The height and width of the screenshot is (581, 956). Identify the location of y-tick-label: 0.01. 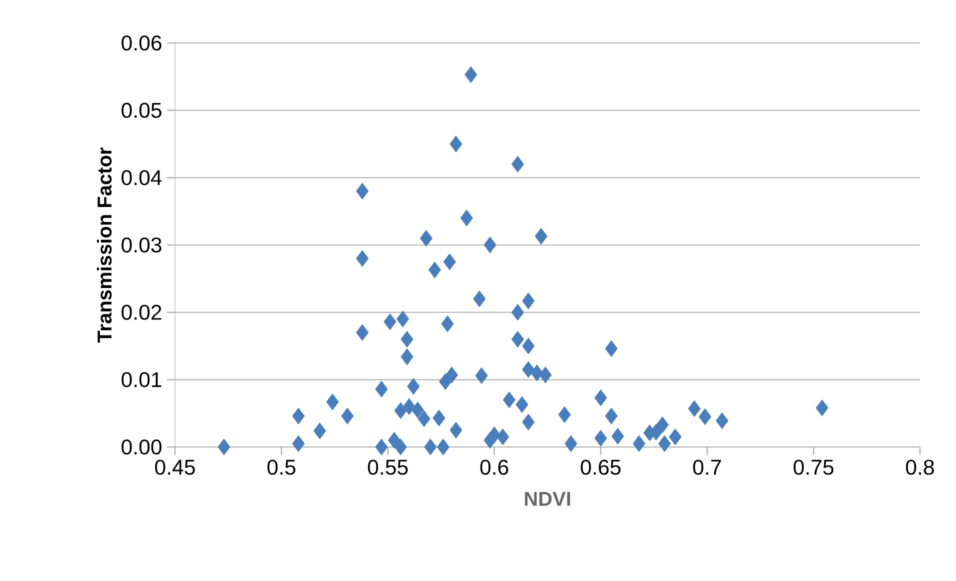
(142, 380).